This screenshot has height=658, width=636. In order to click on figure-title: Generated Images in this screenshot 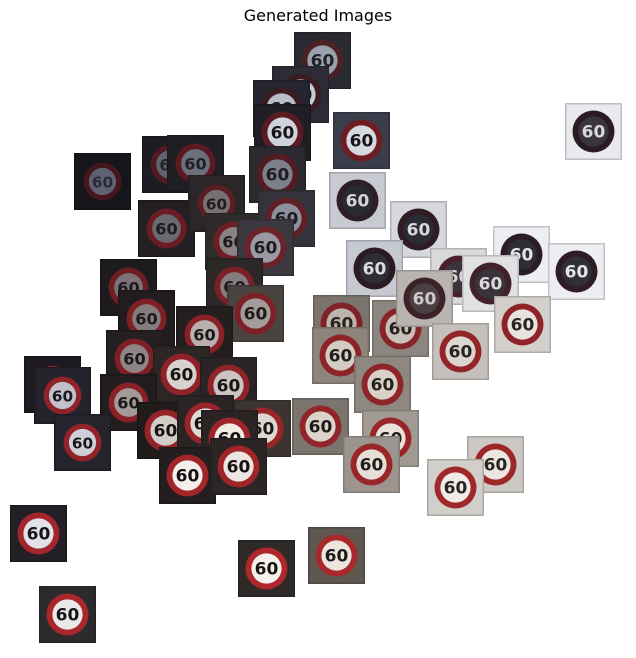, I will do `click(318, 15)`.